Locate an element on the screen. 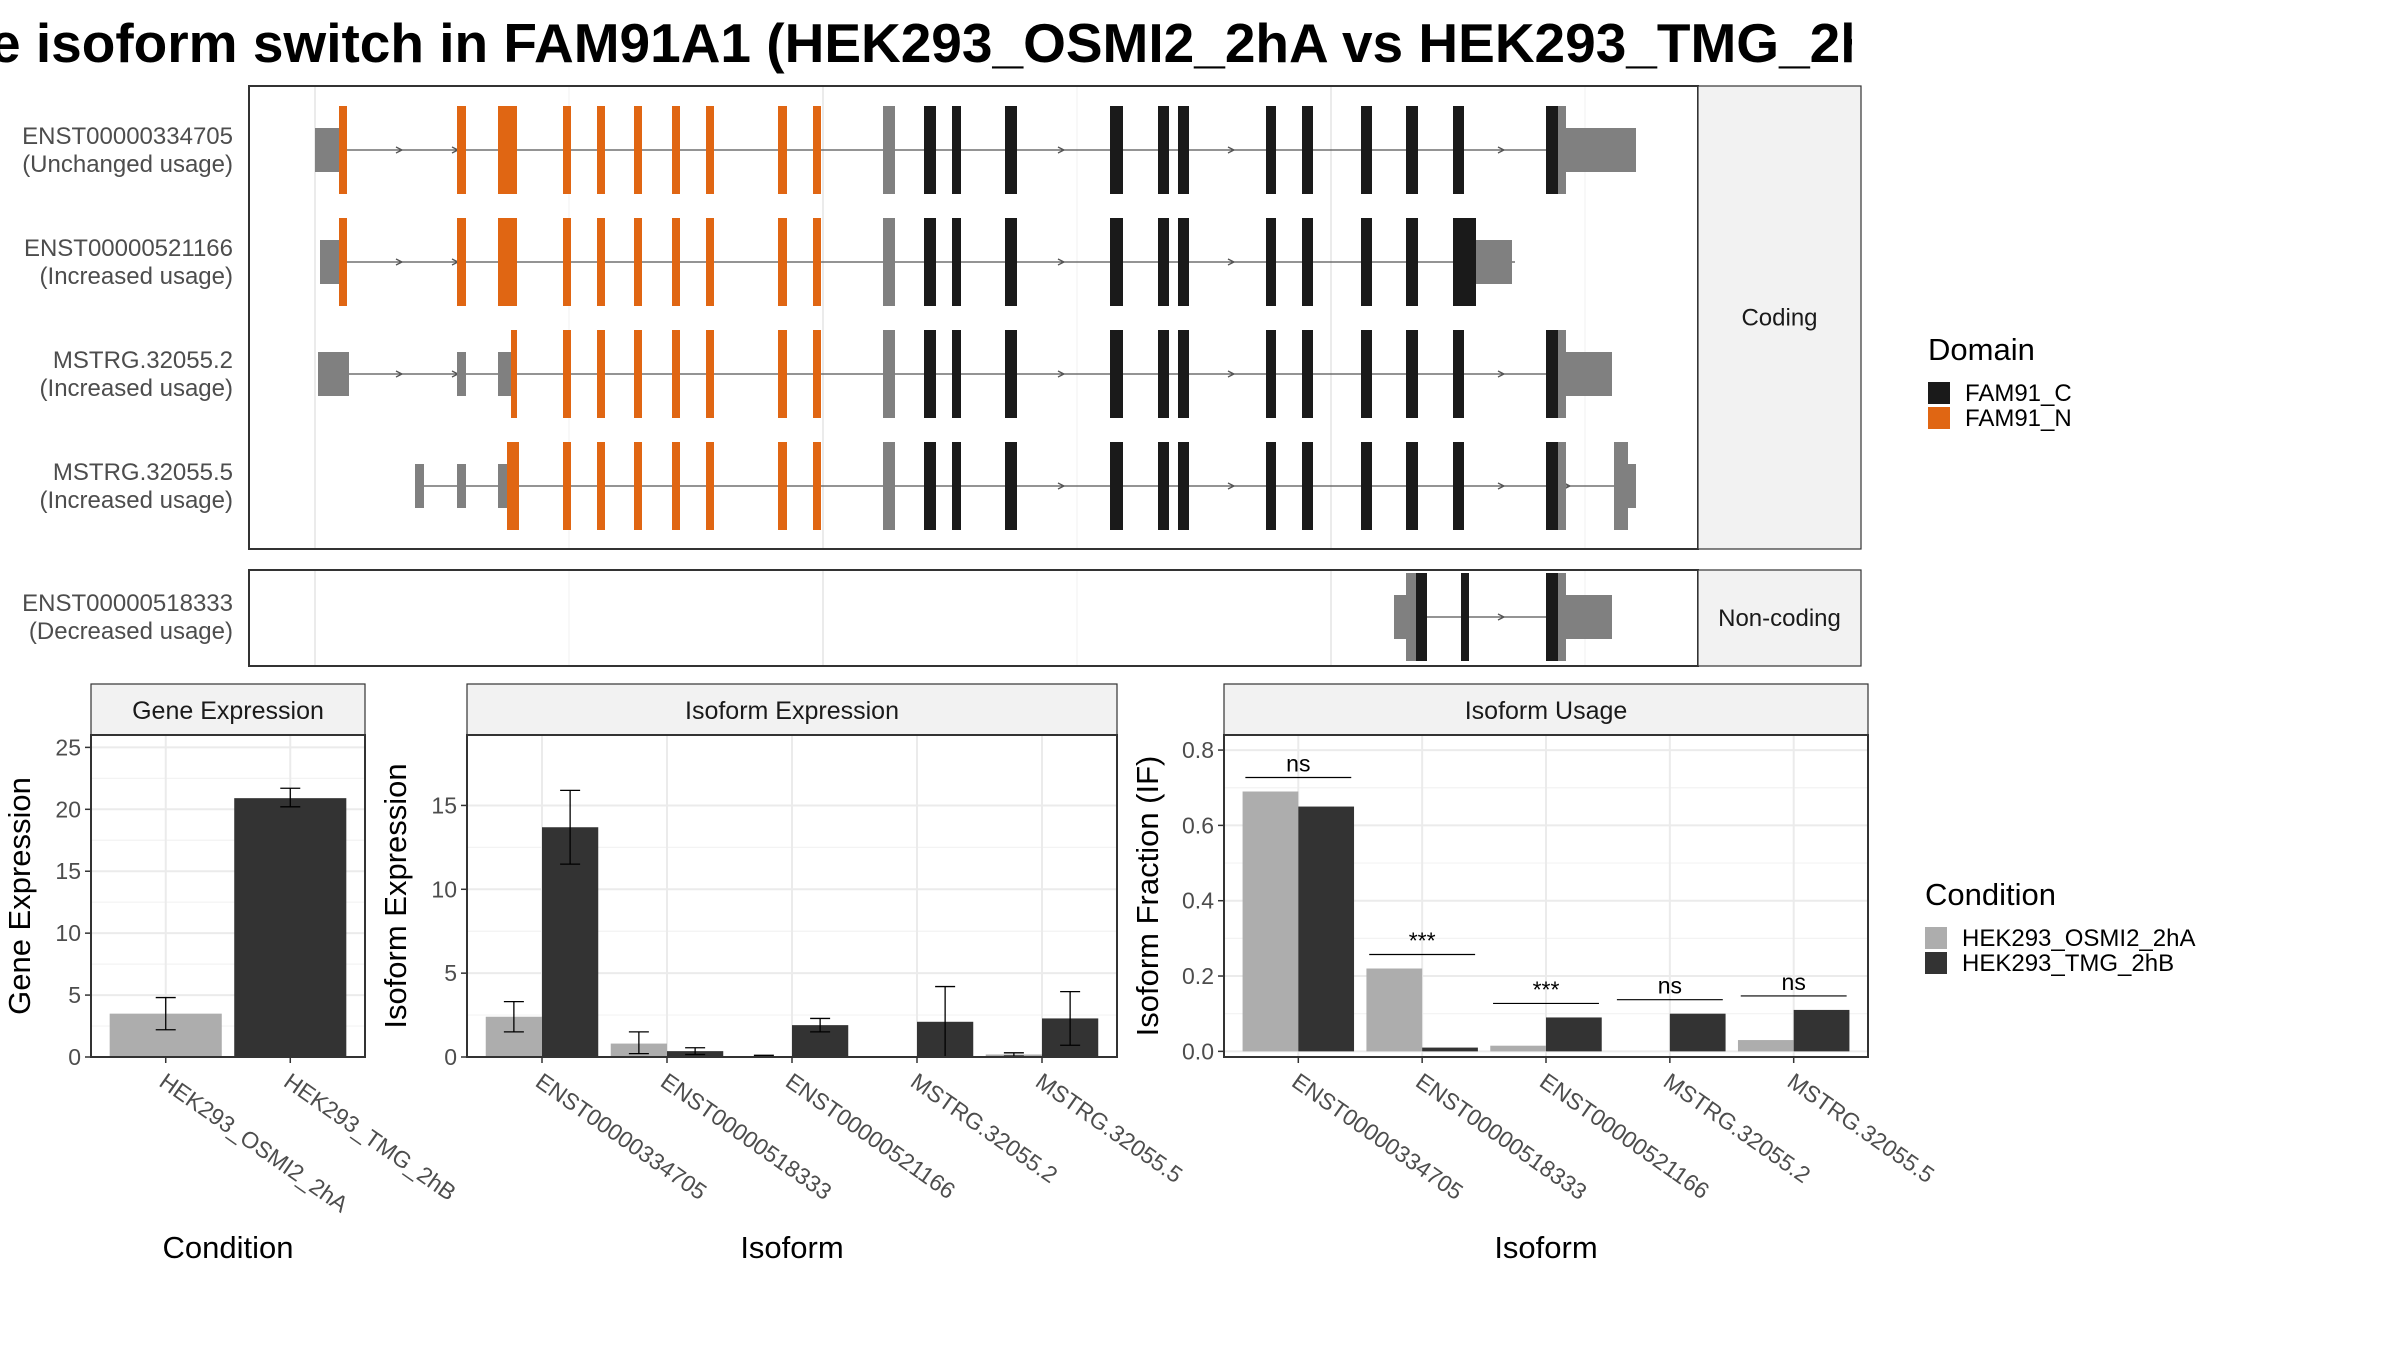 Image resolution: width=2400 pixels, height=1350 pixels. condition-legend-label: HEK293_OSMI2_2hA is located at coordinates (2078, 938).